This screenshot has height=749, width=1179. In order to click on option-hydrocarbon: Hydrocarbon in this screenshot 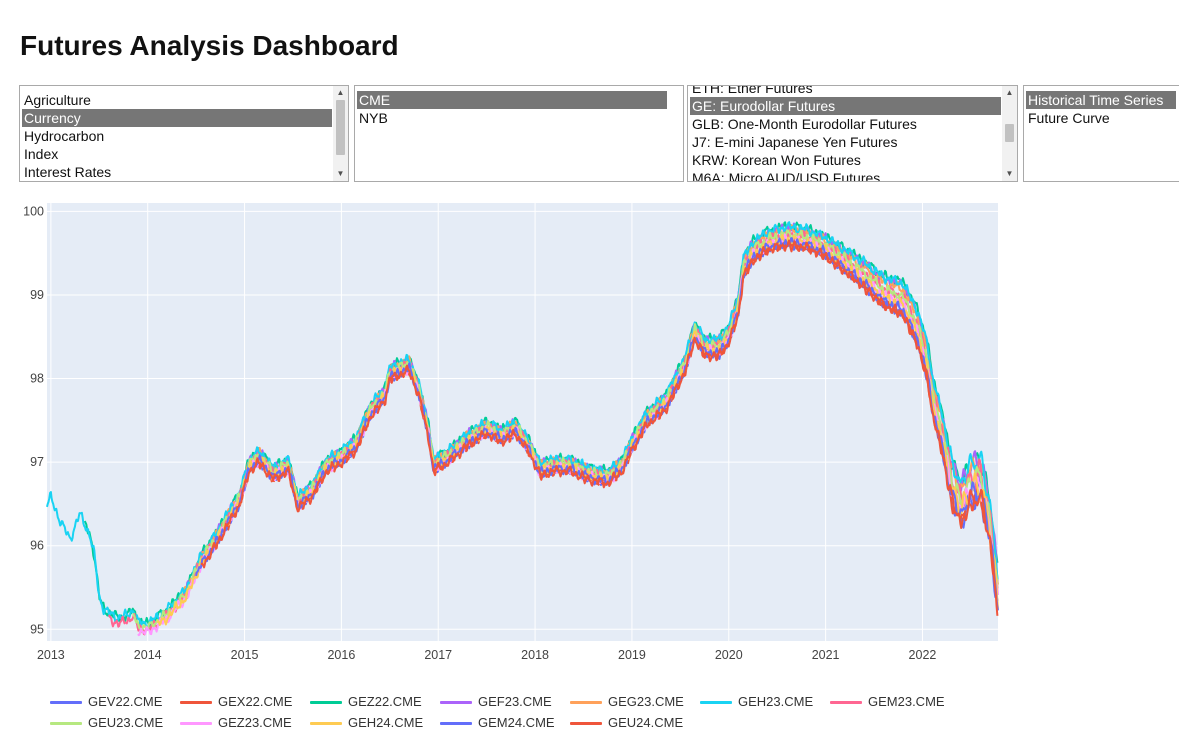, I will do `click(64, 136)`.